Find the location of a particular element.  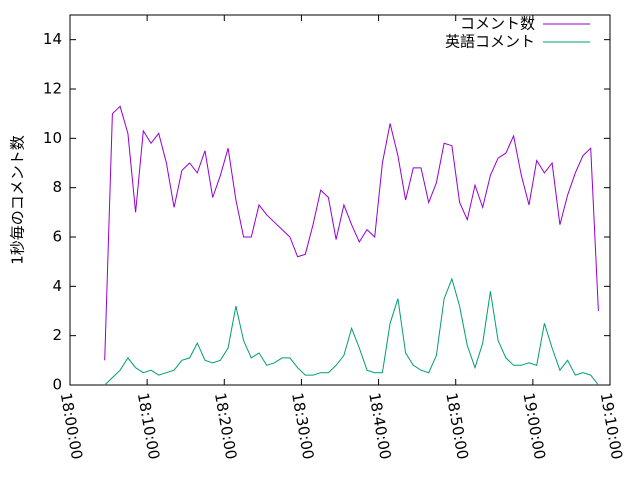

x-tick-label: 18:00:00 is located at coordinates (71, 425).